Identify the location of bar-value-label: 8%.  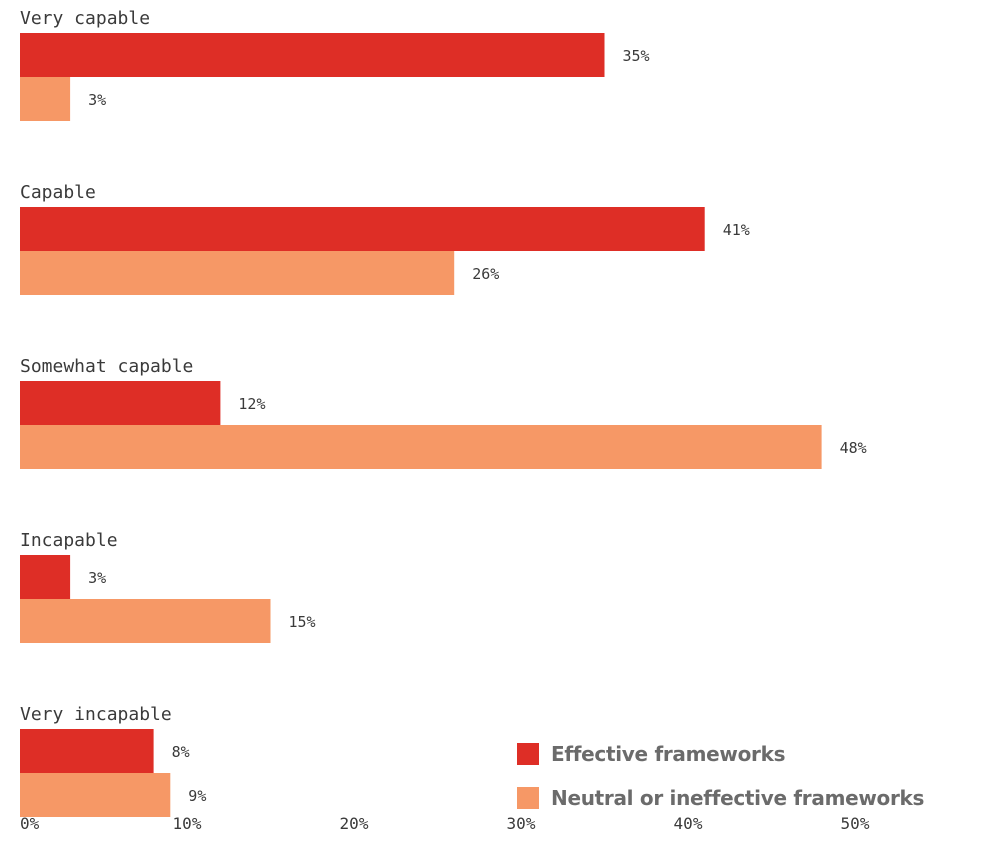
(181, 752).